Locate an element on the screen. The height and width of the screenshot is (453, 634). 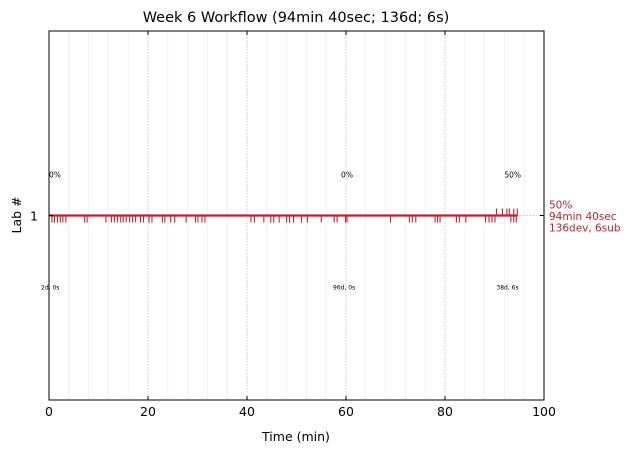
y-axis-ticks: 1 is located at coordinates (287, 216).